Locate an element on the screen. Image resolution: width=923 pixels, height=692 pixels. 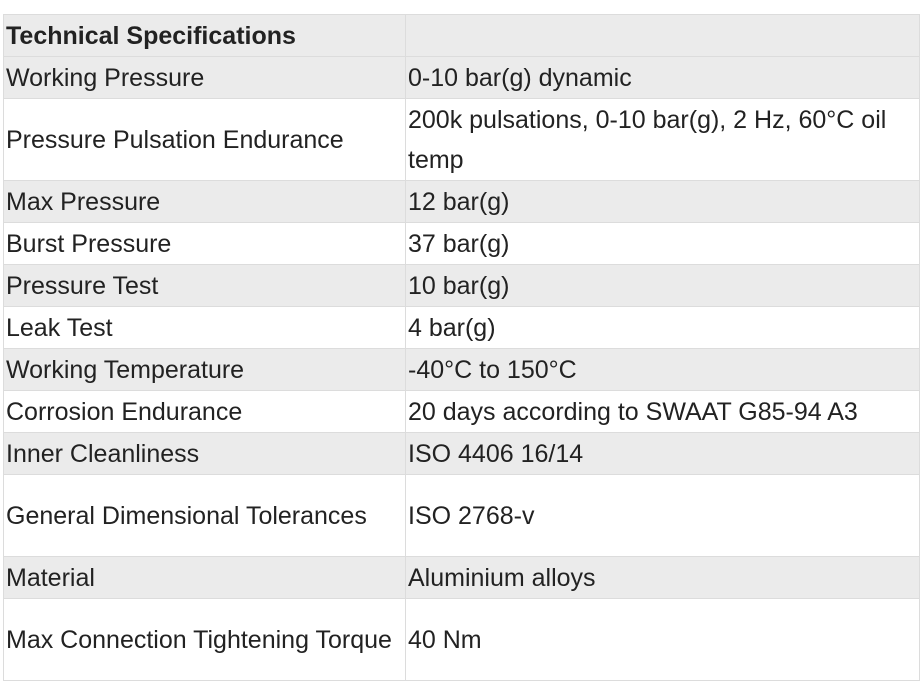
spec-value: ISO 2768-v is located at coordinates (662, 515).